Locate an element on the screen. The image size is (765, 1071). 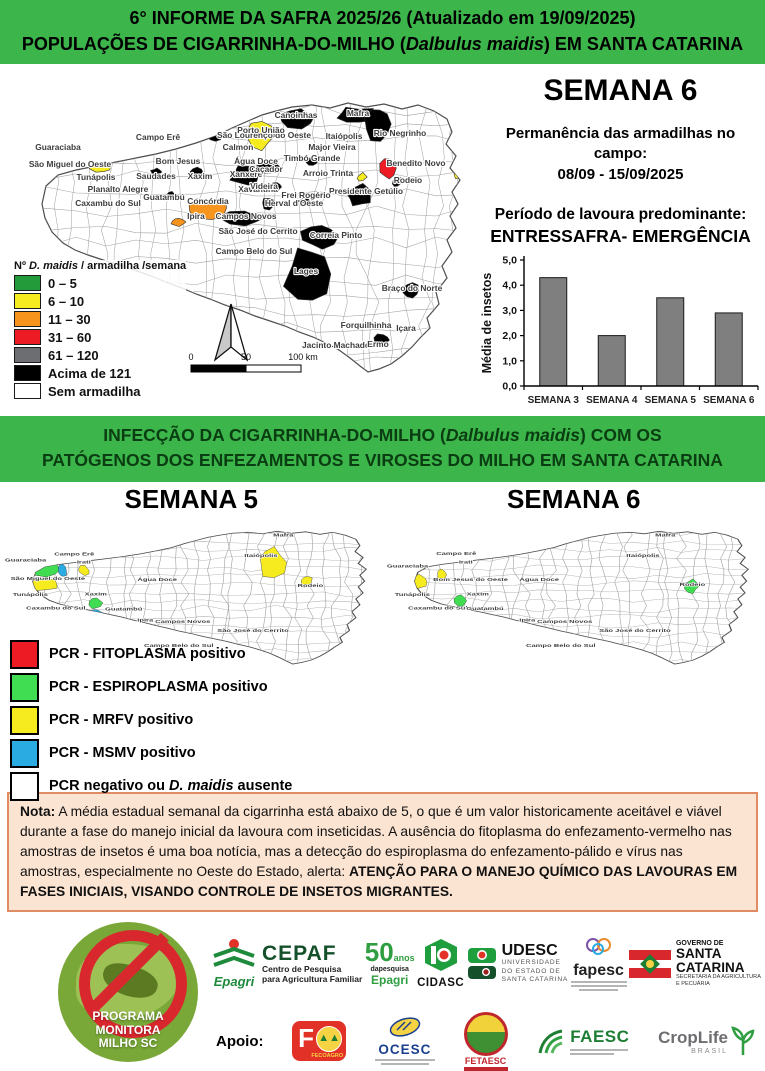
sc-flag-icon is located at coordinates (650, 964).